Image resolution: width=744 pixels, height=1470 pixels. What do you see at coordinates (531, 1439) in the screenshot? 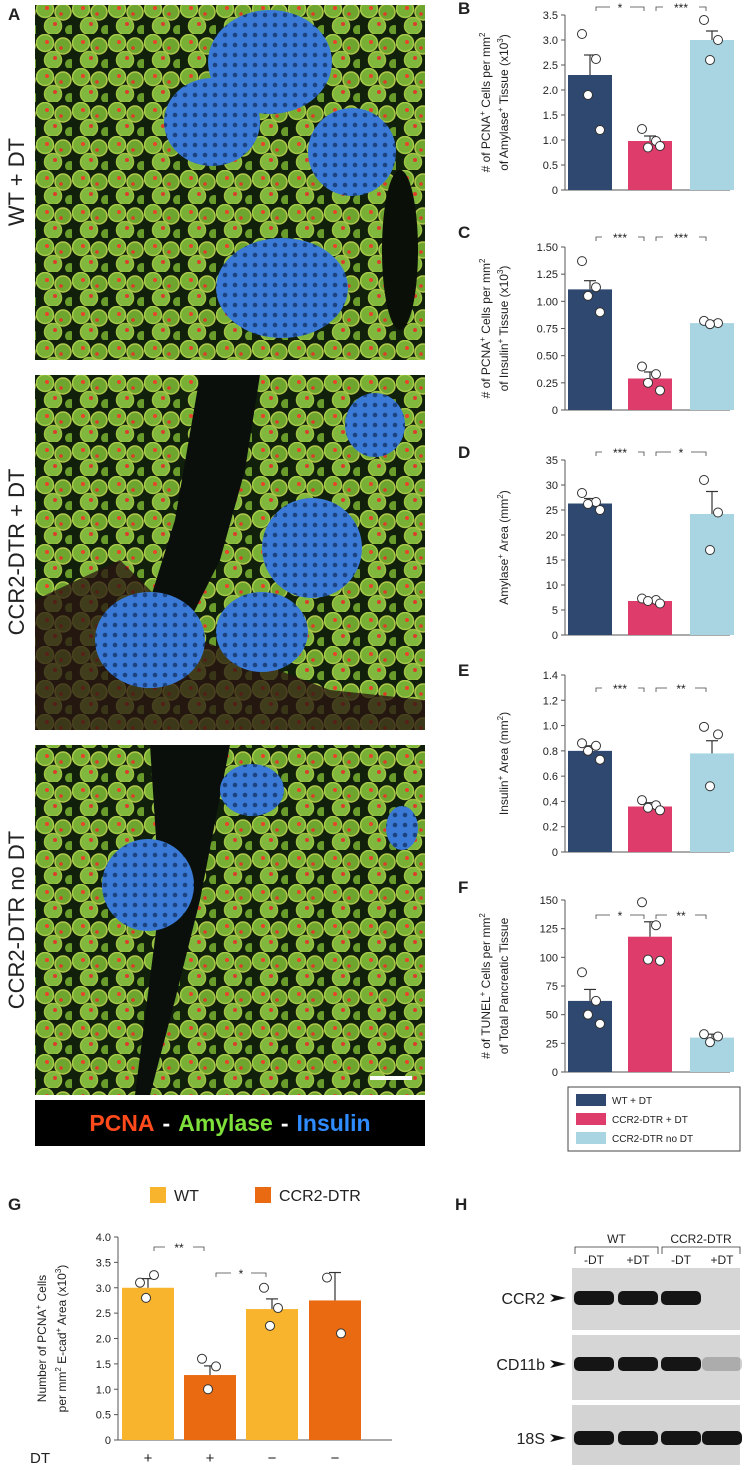
I see `gel-row-label: 18S` at bounding box center [531, 1439].